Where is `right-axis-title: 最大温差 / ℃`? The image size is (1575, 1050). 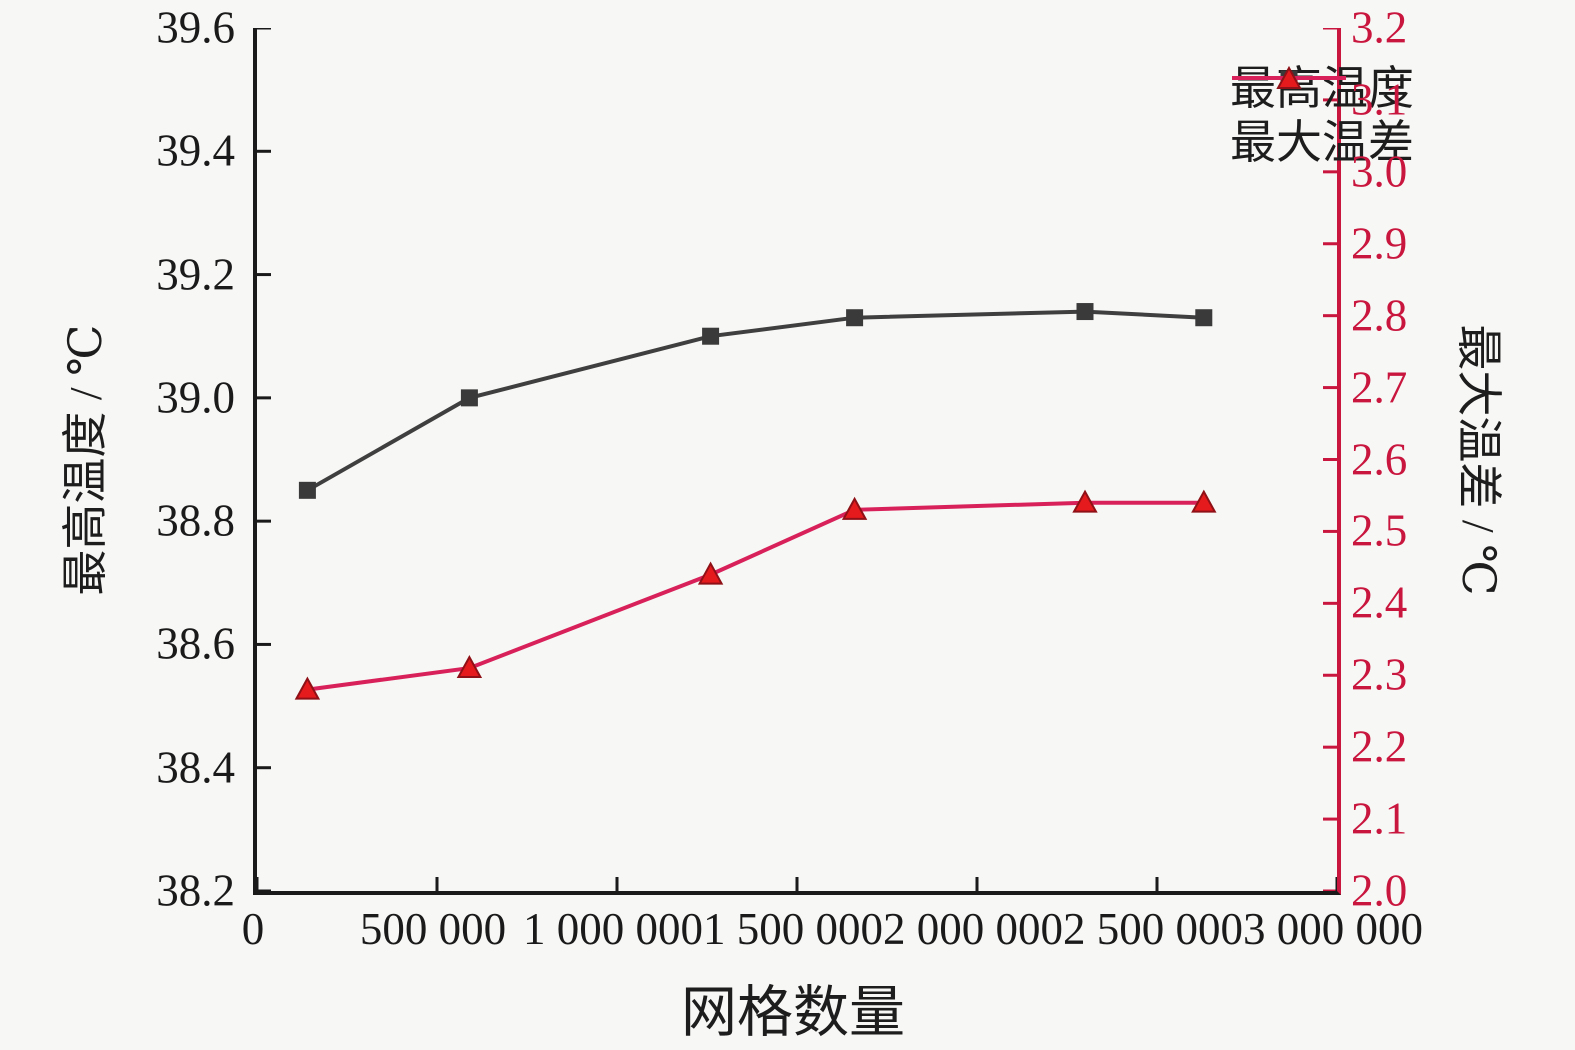
right-axis-title: 最大温差 / ℃ is located at coordinates (1478, 460).